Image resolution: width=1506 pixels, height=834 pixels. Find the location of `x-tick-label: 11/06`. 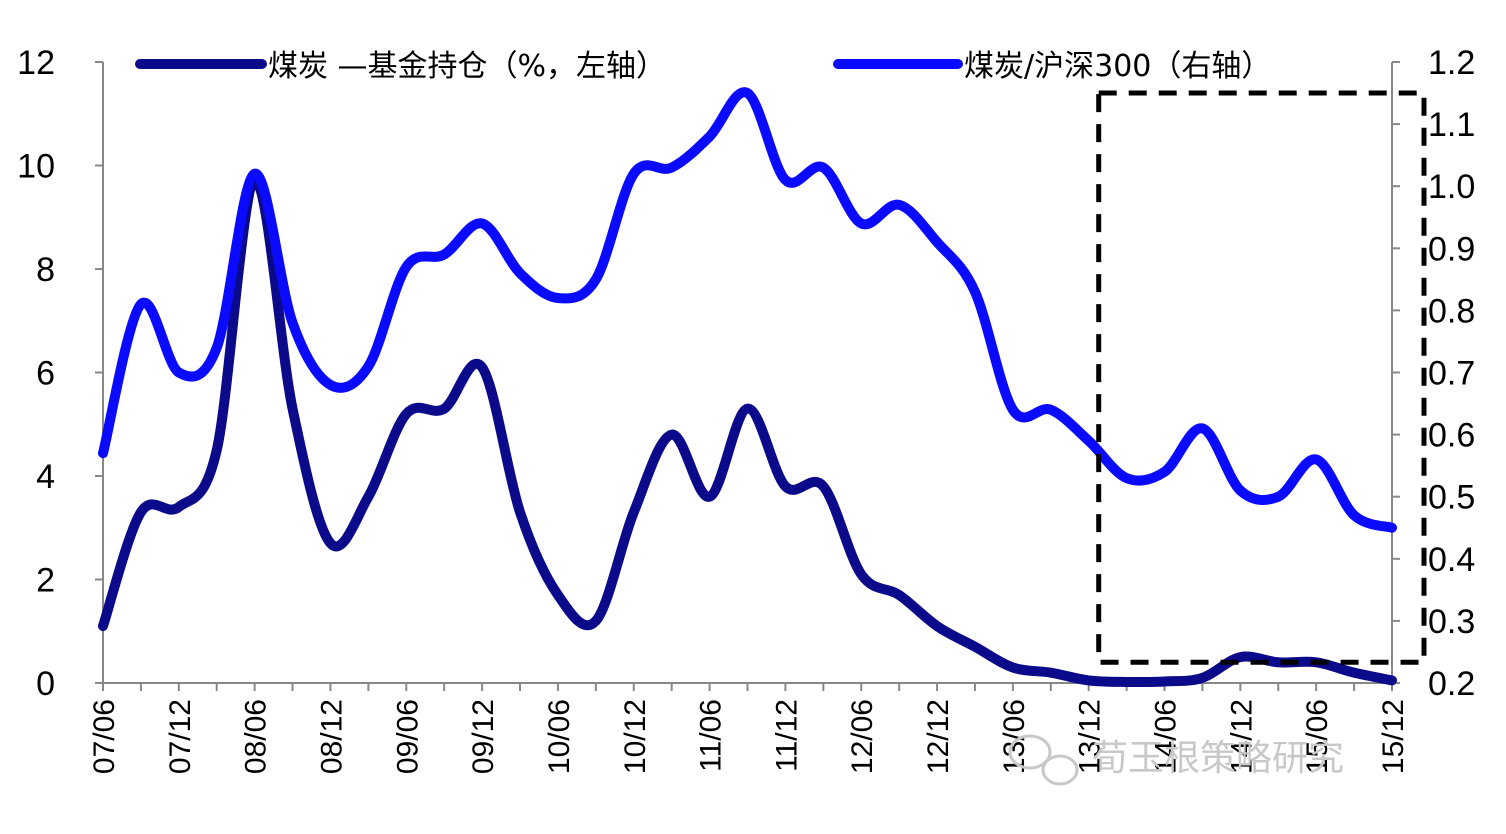

x-tick-label: 11/06 is located at coordinates (711, 735).